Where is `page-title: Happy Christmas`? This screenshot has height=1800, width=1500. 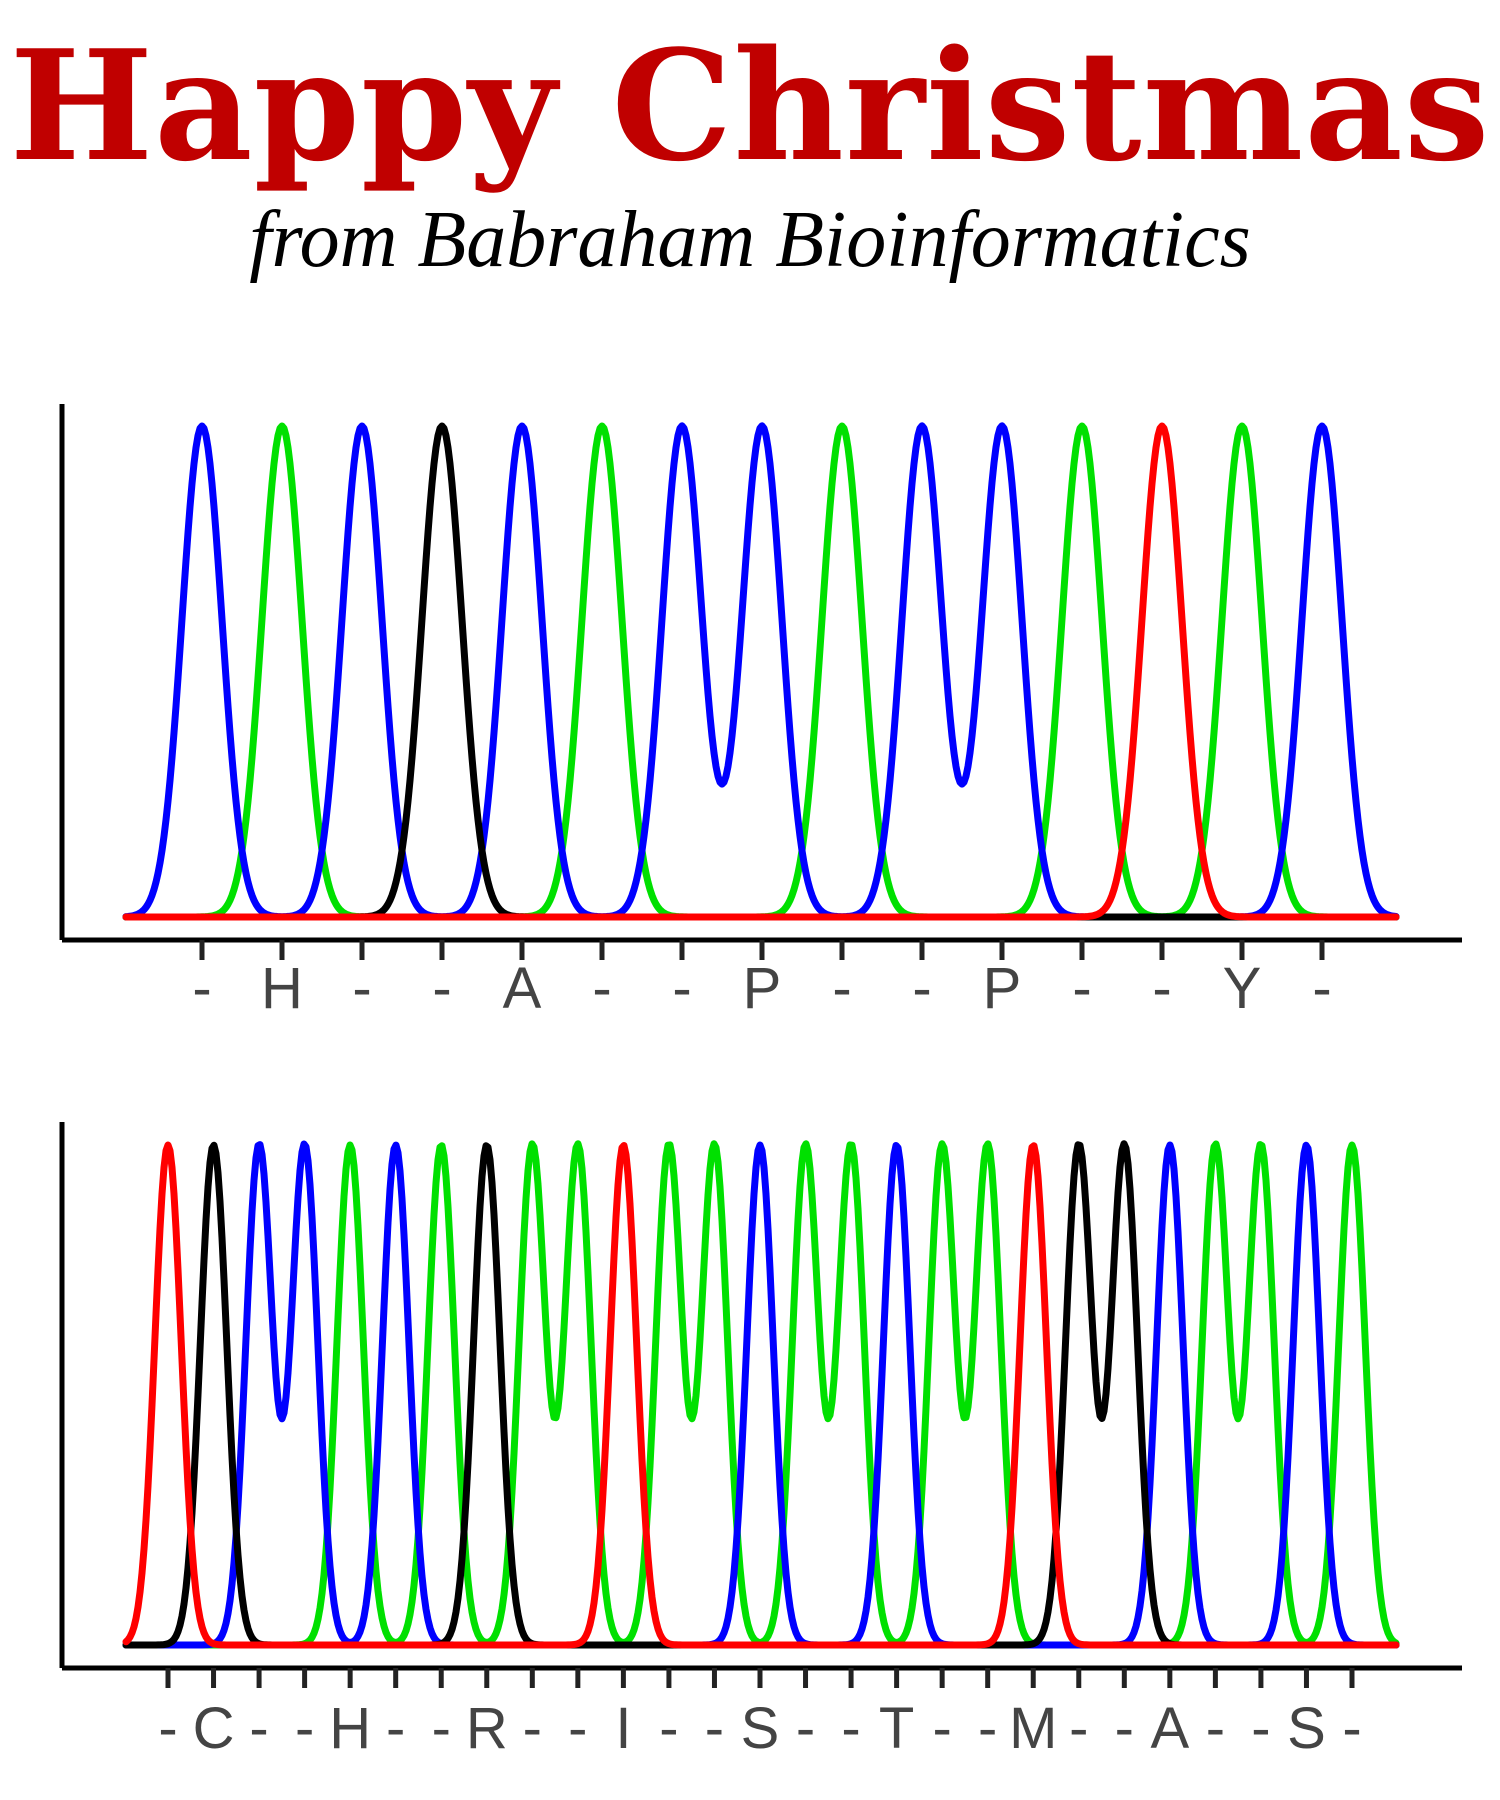
page-title: Happy Christmas is located at coordinates (750, 105).